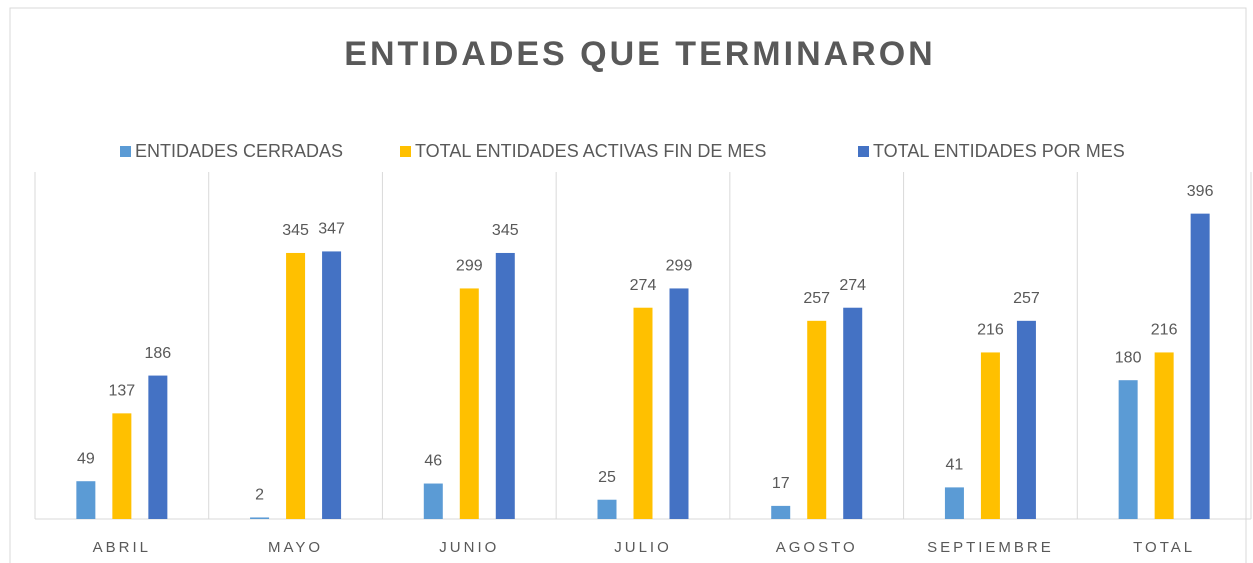 This screenshot has height=563, width=1253. Describe the element at coordinates (122, 391) in the screenshot. I see `data-label: 137` at that location.